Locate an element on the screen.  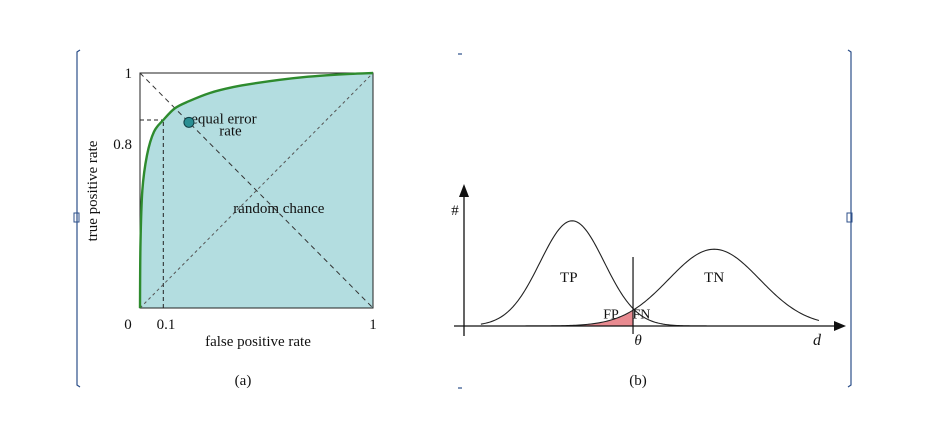
left-frame-handle is located at coordinates (76, 217).